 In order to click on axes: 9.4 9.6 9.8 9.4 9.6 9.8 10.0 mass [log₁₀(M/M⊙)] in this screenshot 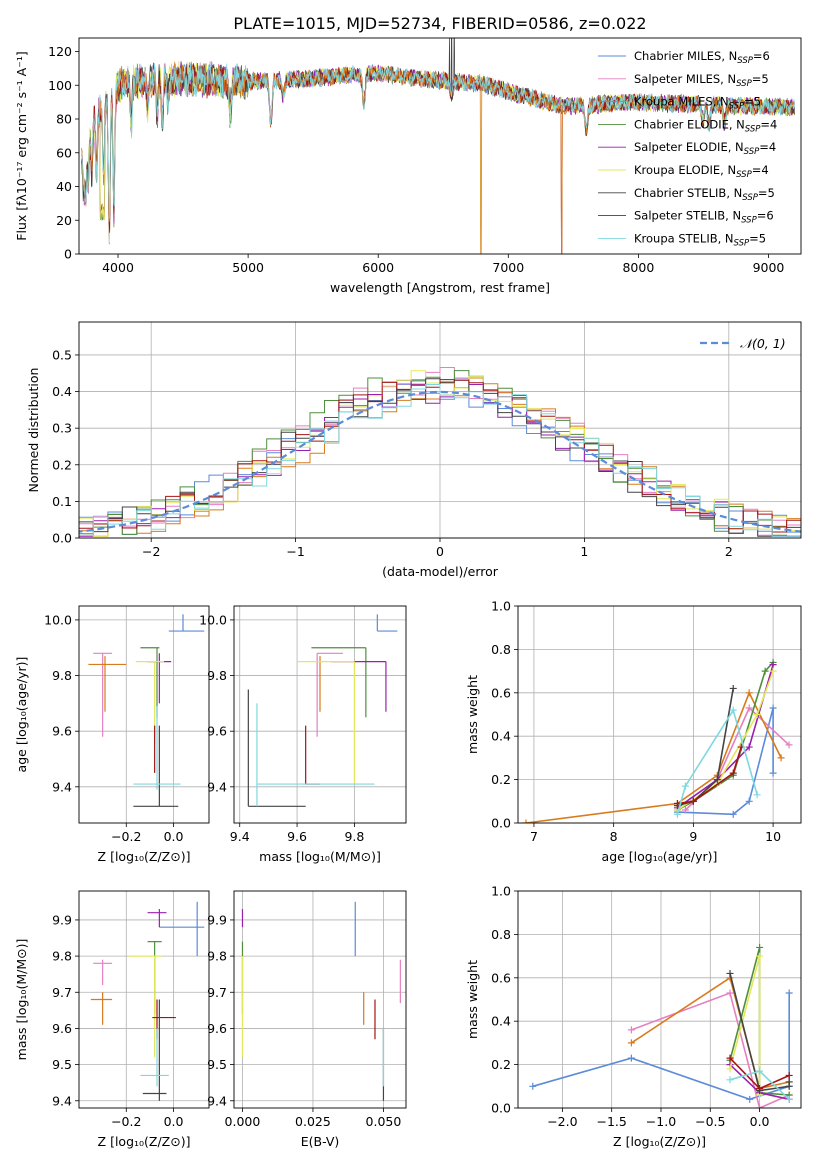, I will do `click(303, 734)`.